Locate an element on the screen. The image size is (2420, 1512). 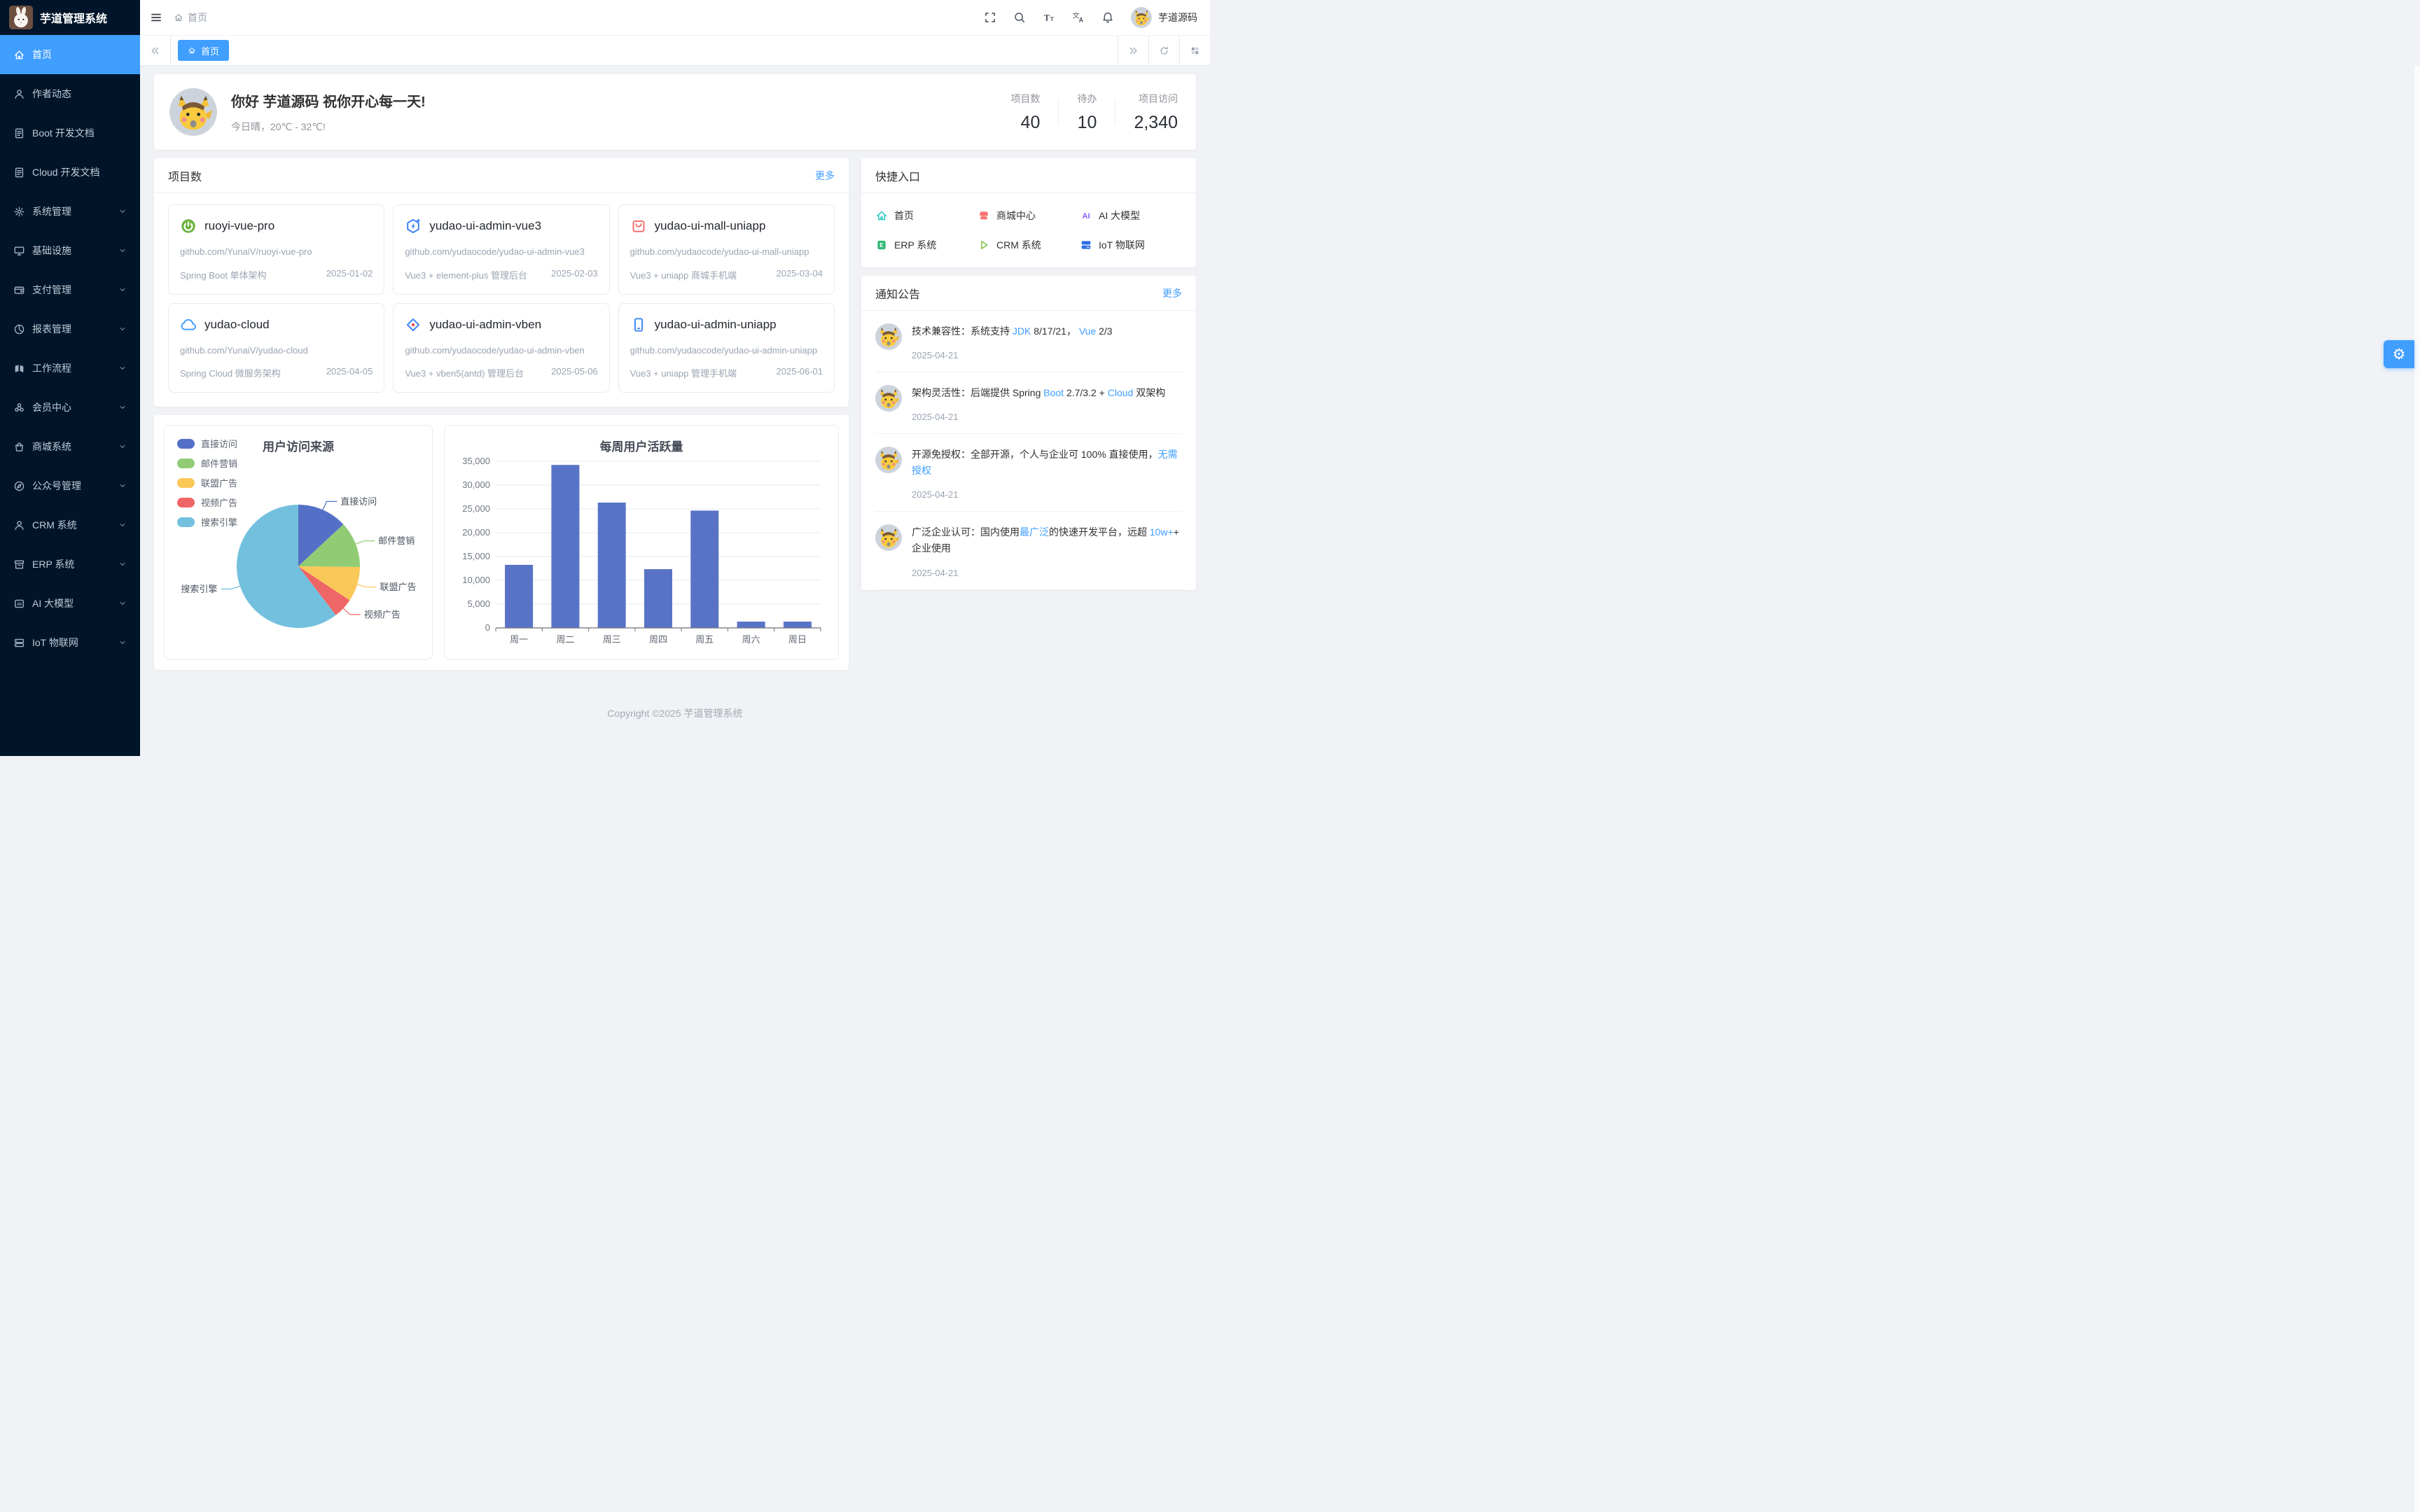
sidebar-item-mall: 商城系统 is located at coordinates (70, 446).